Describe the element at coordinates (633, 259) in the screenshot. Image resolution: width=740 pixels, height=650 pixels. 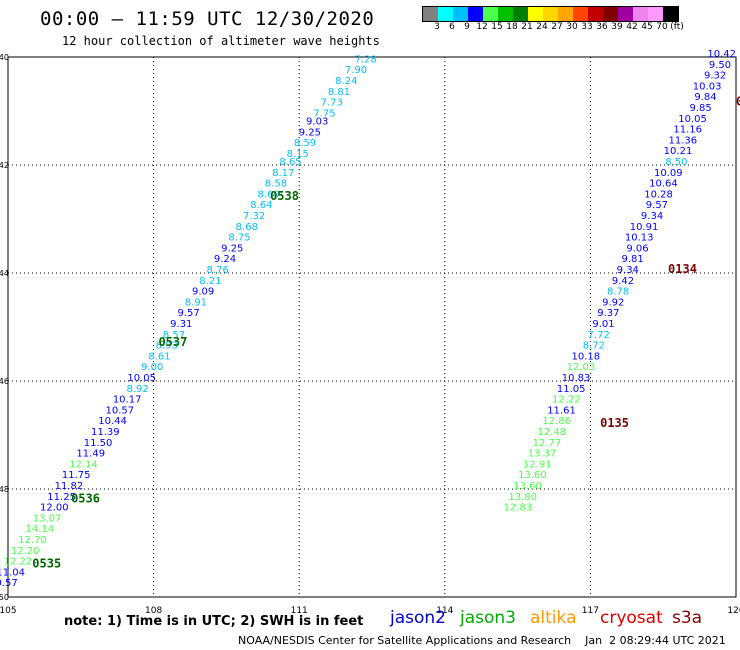
I see `wave-height-point: 9.81` at that location.